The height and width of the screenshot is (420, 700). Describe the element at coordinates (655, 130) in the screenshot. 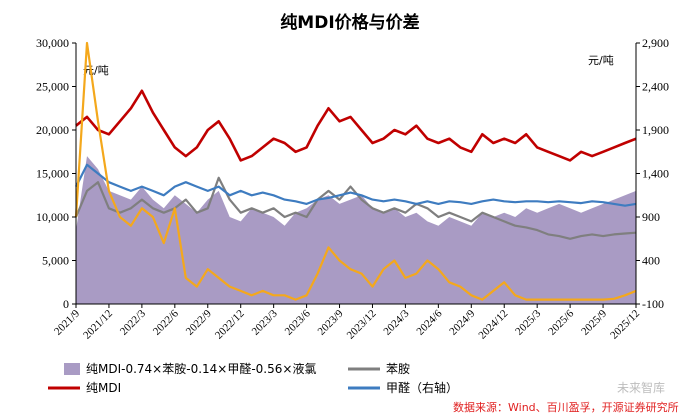

I see `right-tick-label: 1,900` at that location.